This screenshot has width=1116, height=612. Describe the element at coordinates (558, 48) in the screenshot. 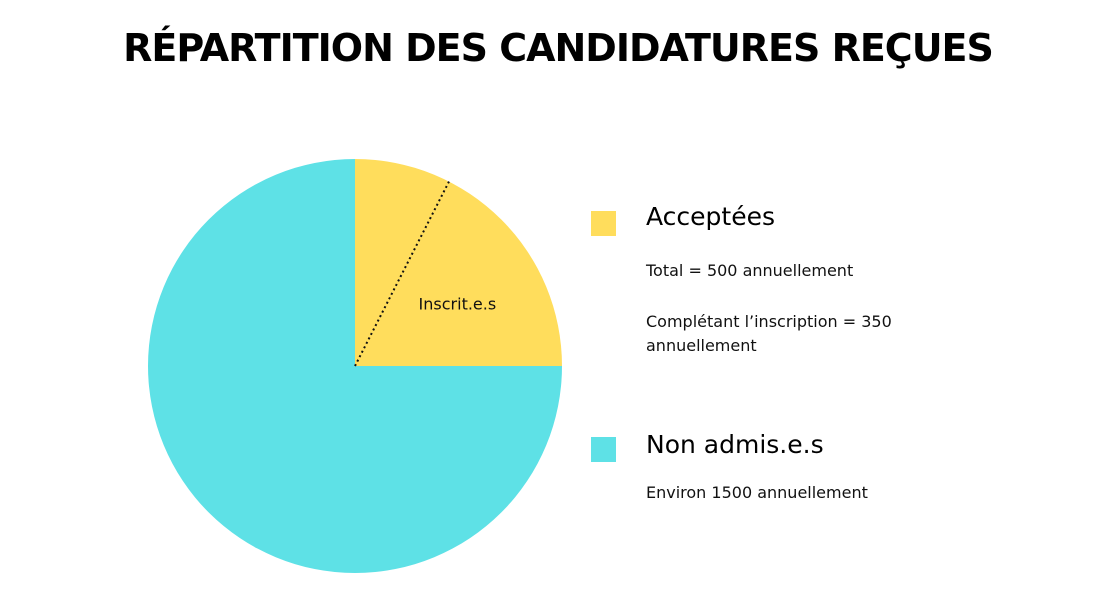

I see `chart-title: RÉPARTITION DES CANDIDATURES REÇUES` at that location.